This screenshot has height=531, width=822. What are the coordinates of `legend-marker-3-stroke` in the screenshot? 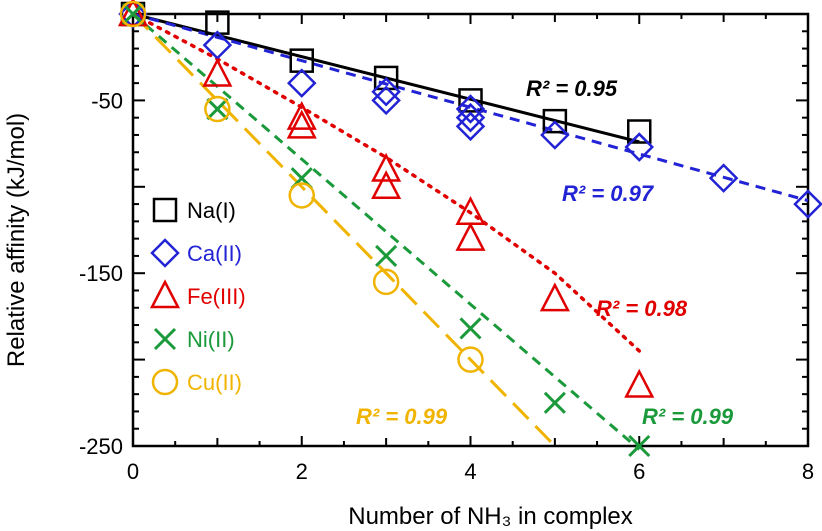 It's located at (165, 339).